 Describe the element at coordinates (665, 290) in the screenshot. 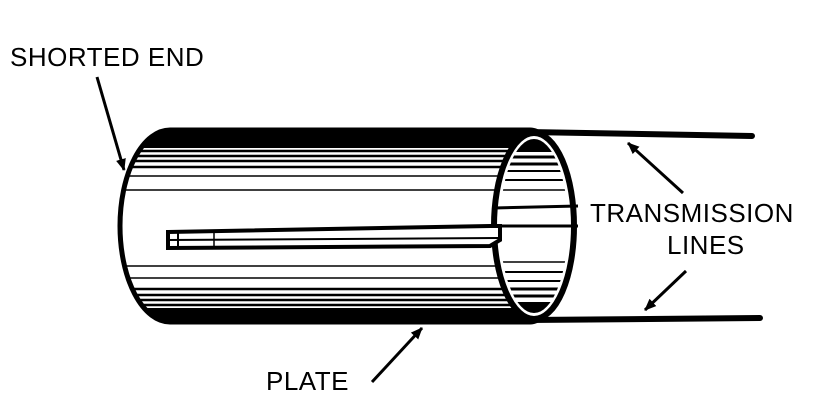

I see `lower-line-arrow` at that location.